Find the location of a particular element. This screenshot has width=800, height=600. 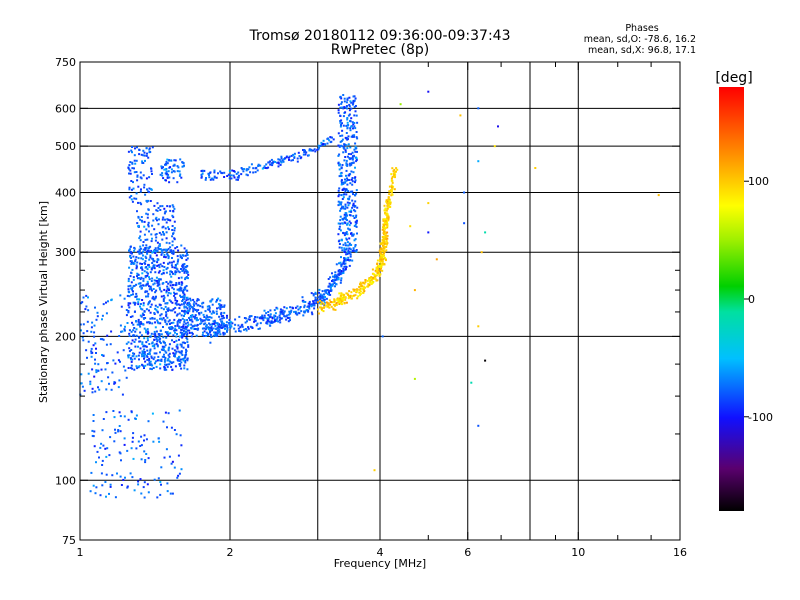

phase-stats-x: mean, sd,X: 96.8, 17.1 is located at coordinates (642, 50).